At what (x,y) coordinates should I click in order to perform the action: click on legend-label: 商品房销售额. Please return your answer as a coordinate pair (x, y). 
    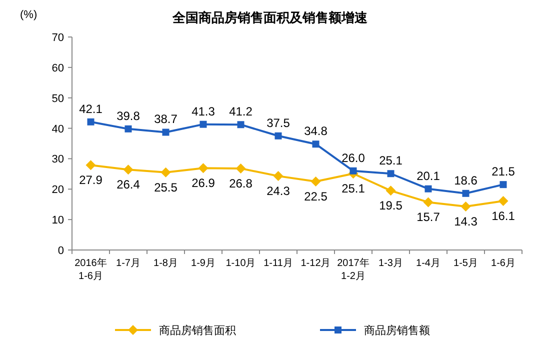
    Looking at the image, I should click on (397, 330).